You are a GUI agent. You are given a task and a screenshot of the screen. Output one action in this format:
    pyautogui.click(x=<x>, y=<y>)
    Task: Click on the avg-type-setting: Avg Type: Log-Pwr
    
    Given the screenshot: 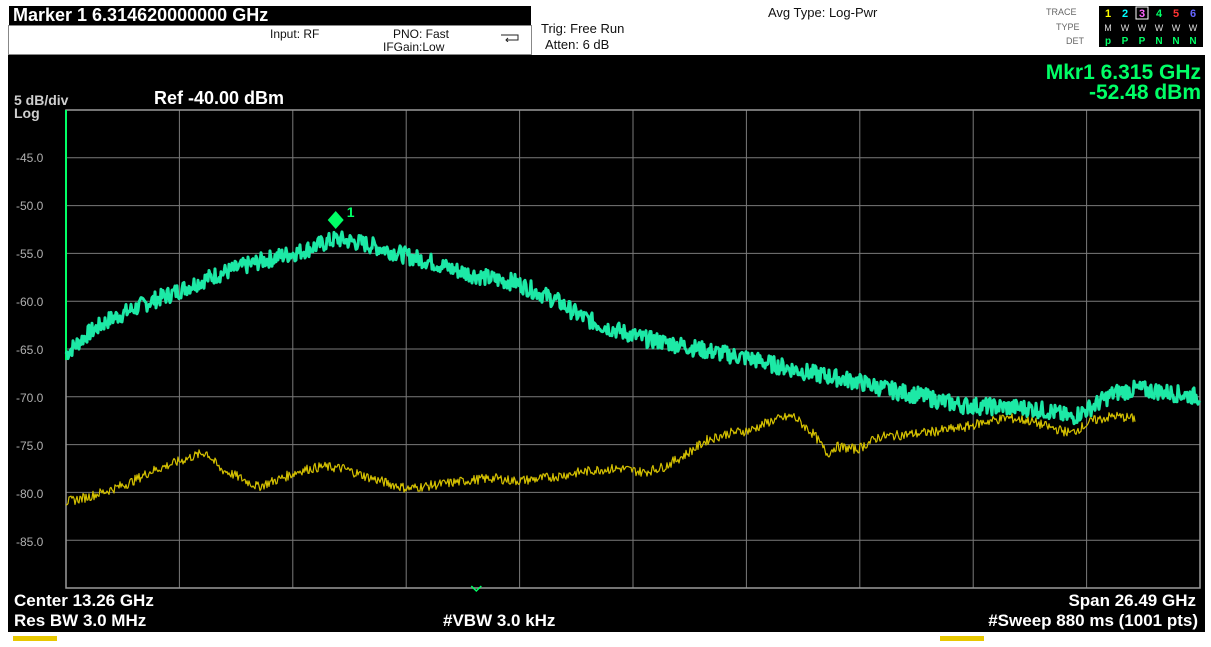 What is the action you would take?
    pyautogui.click(x=823, y=12)
    